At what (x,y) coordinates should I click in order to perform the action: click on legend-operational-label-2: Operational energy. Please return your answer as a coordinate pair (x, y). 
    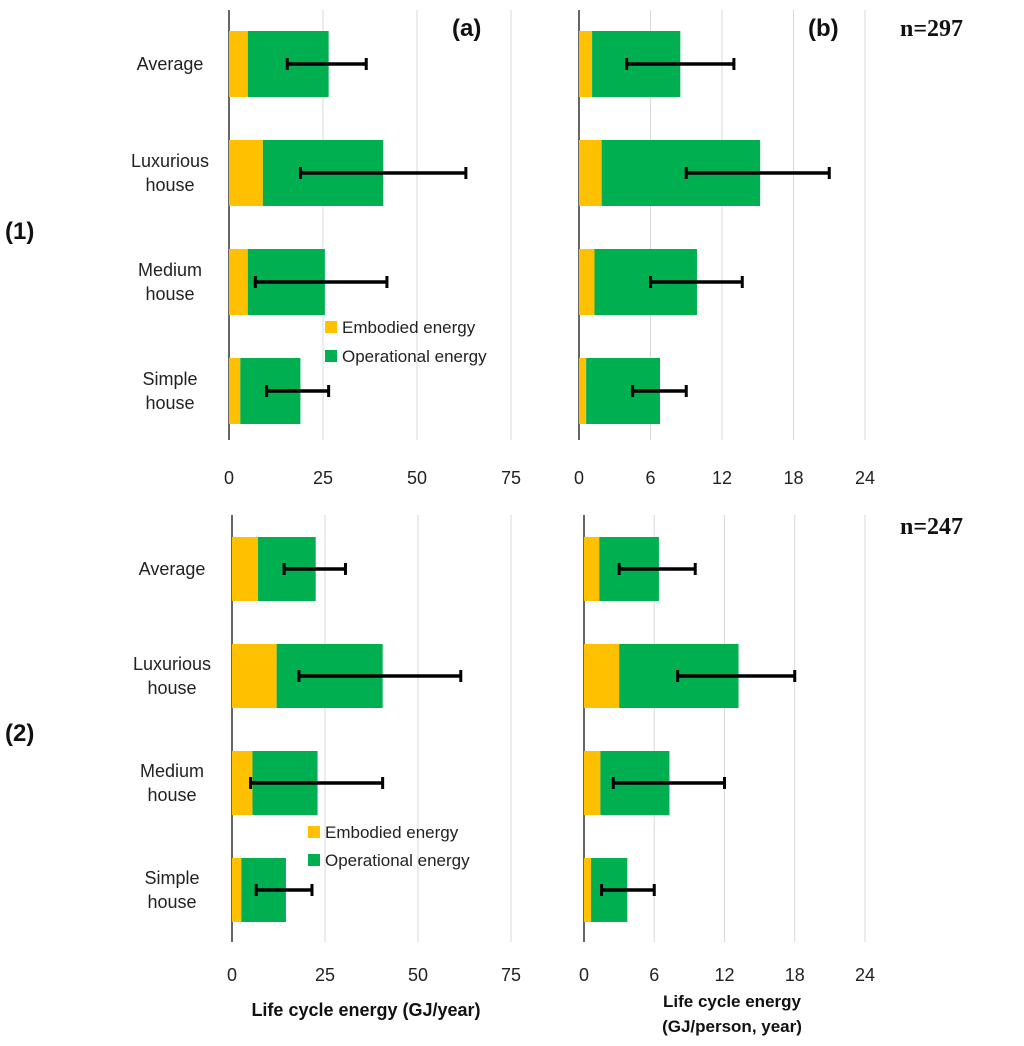
    Looking at the image, I should click on (397, 860).